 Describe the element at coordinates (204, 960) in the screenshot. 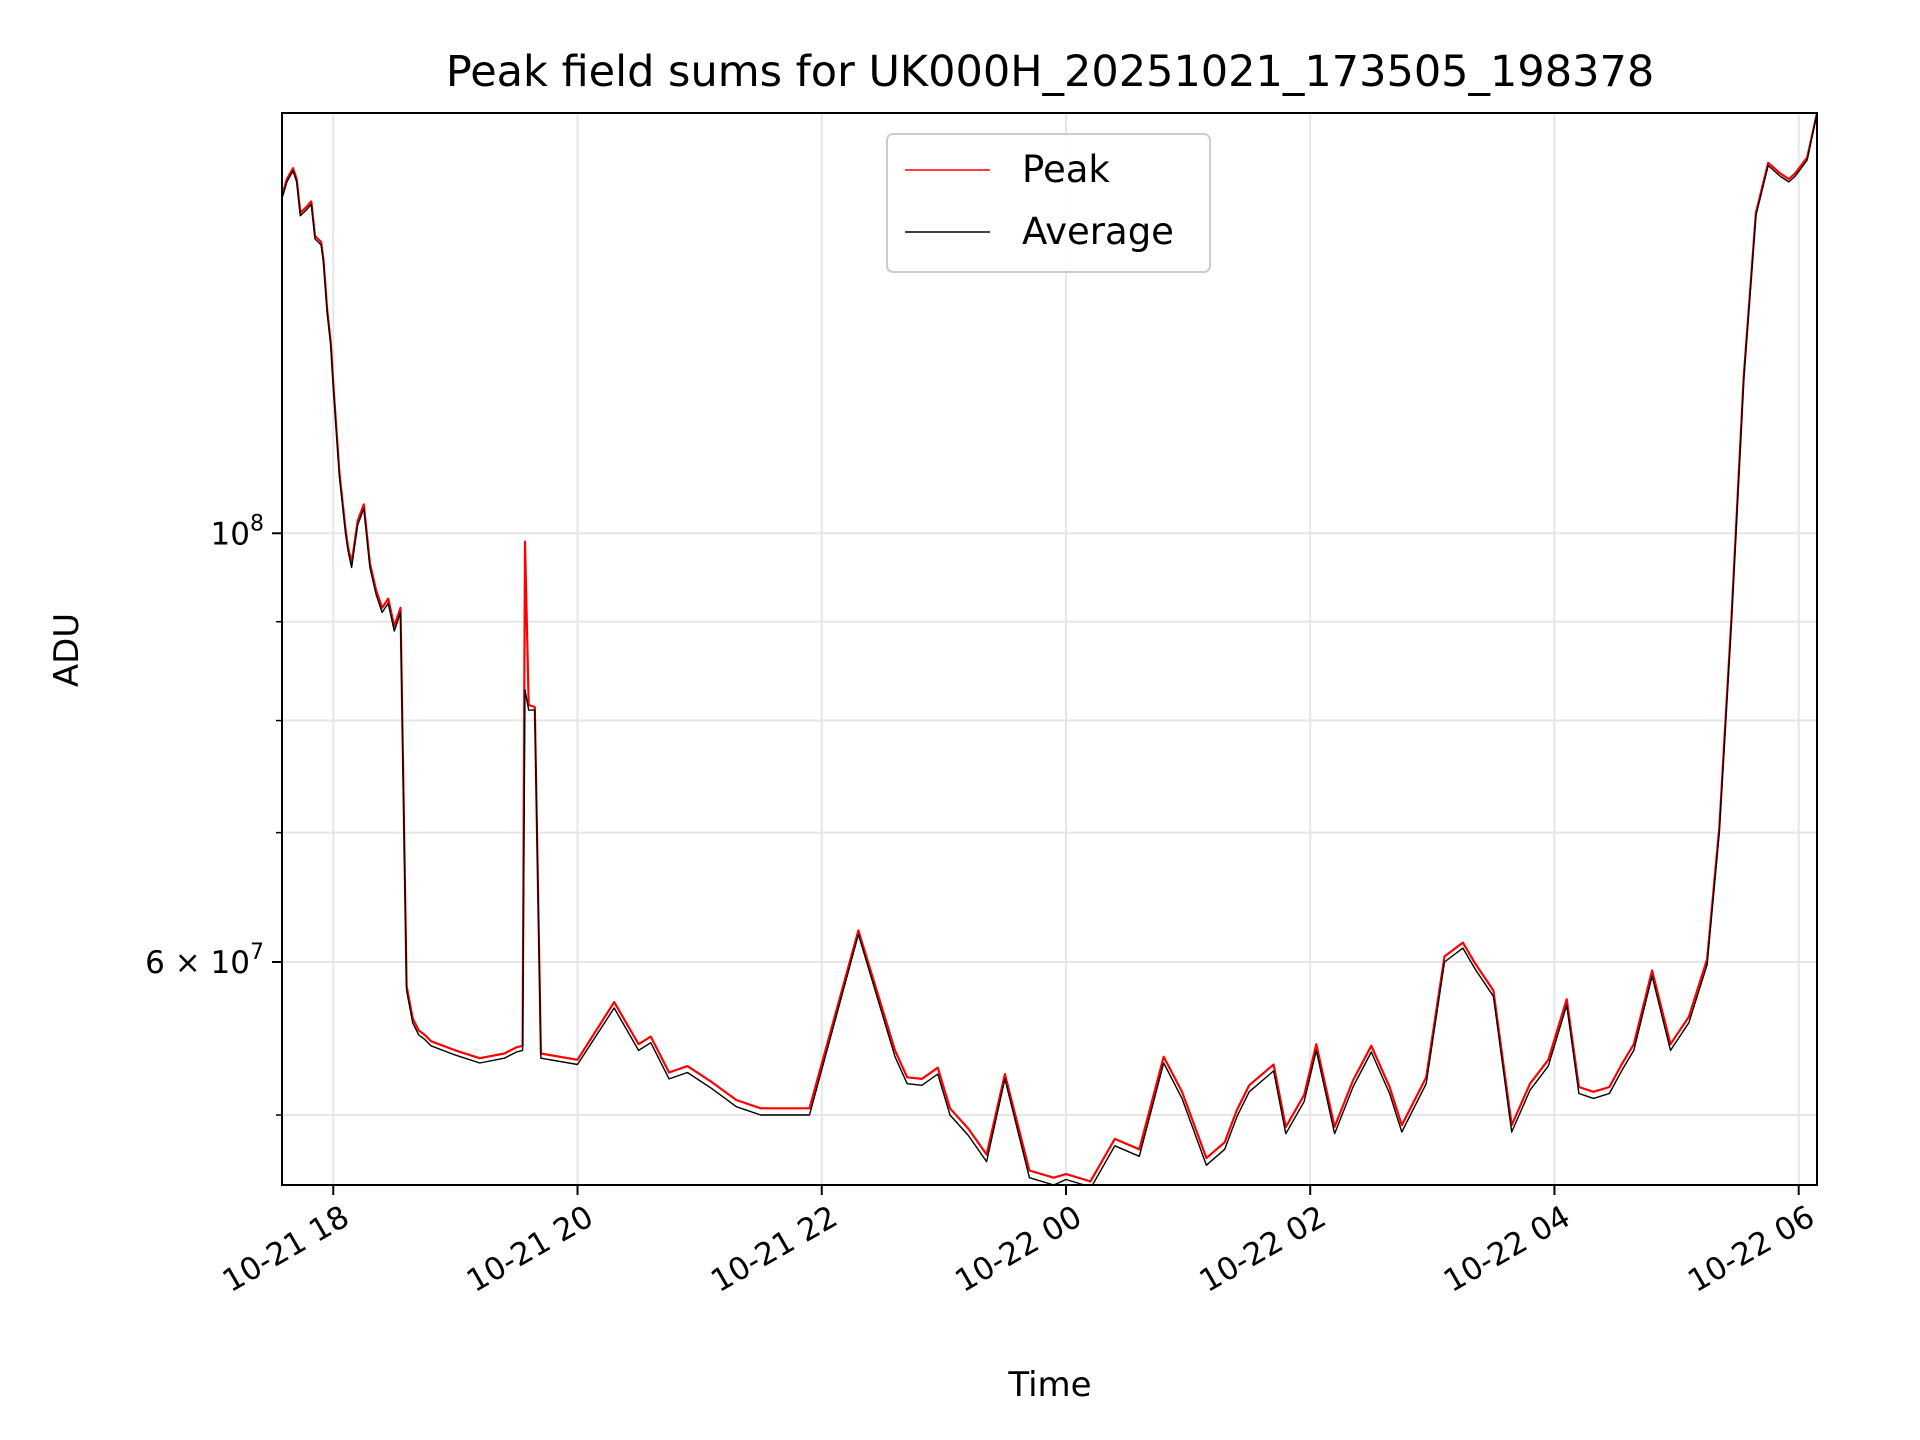

I see `y-tick-label: 6 × 107` at that location.